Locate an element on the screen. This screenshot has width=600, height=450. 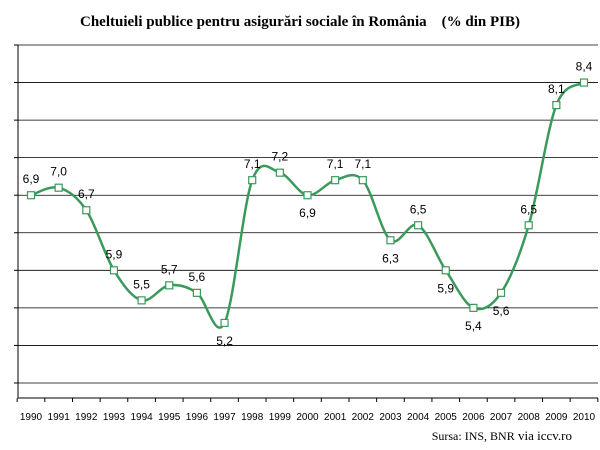
data-label: 6,7 is located at coordinates (86, 194).